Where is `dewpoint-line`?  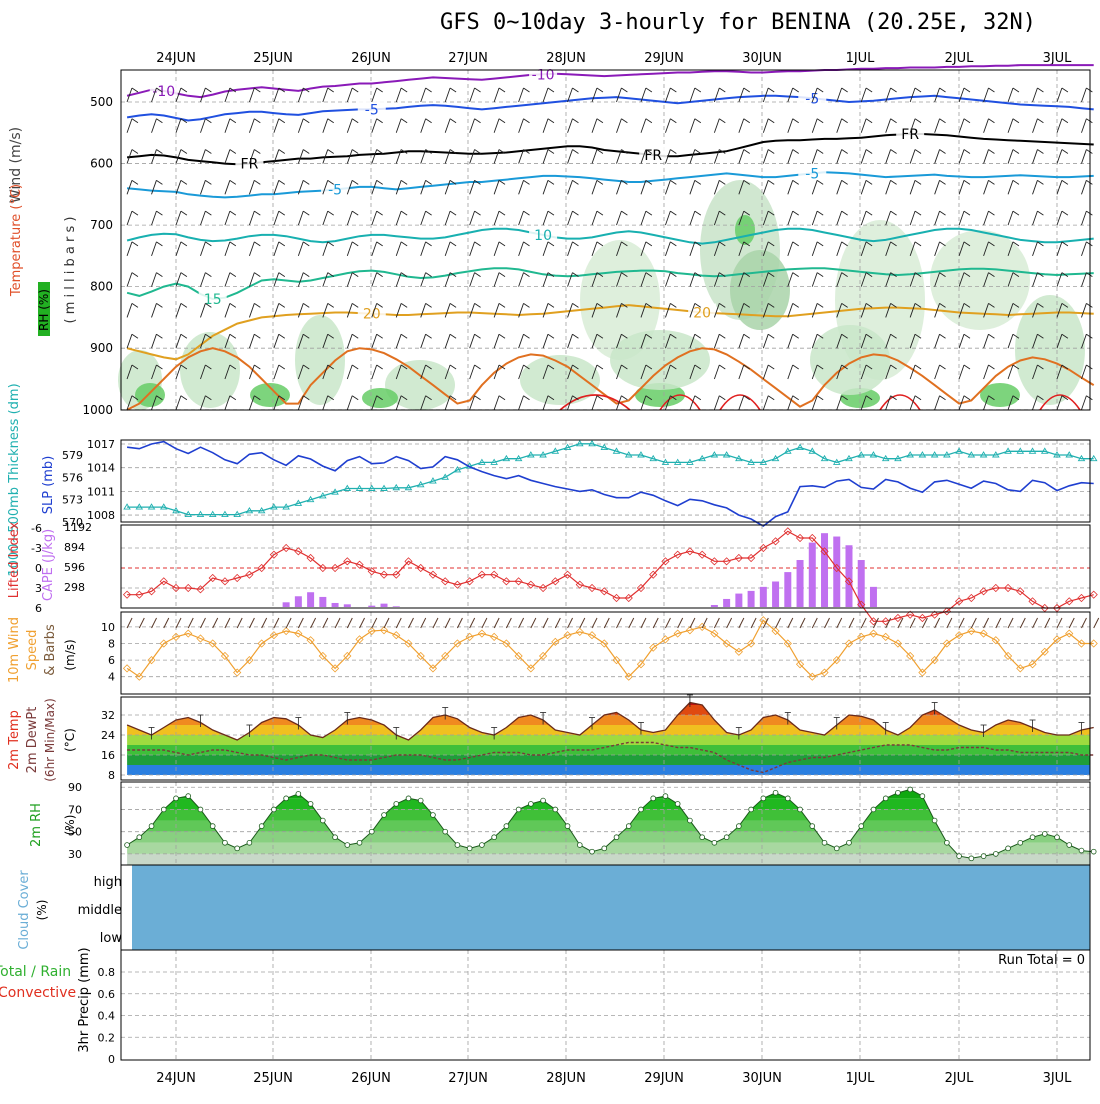 dewpoint-line is located at coordinates (610, 757).